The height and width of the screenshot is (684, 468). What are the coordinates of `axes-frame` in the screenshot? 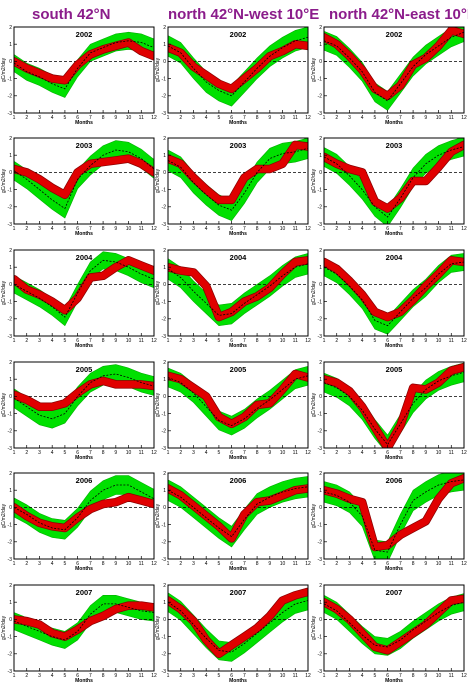 It's located at (84, 70).